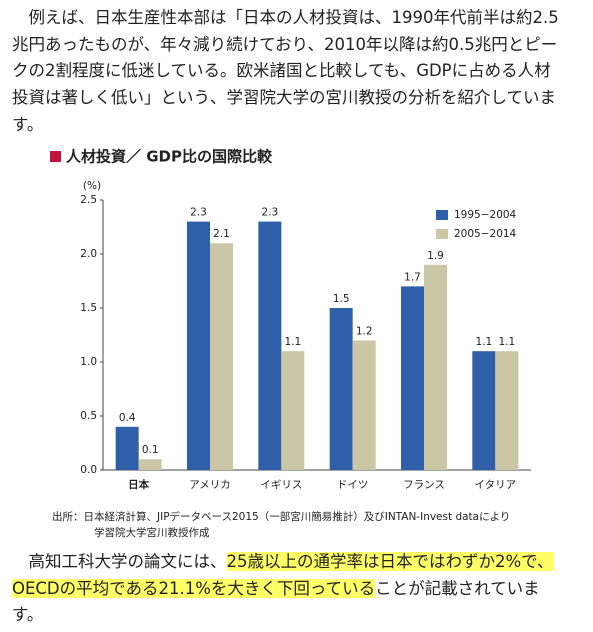 This screenshot has width=593, height=632. What do you see at coordinates (341, 299) in the screenshot?
I see `data-label: 1.5` at bounding box center [341, 299].